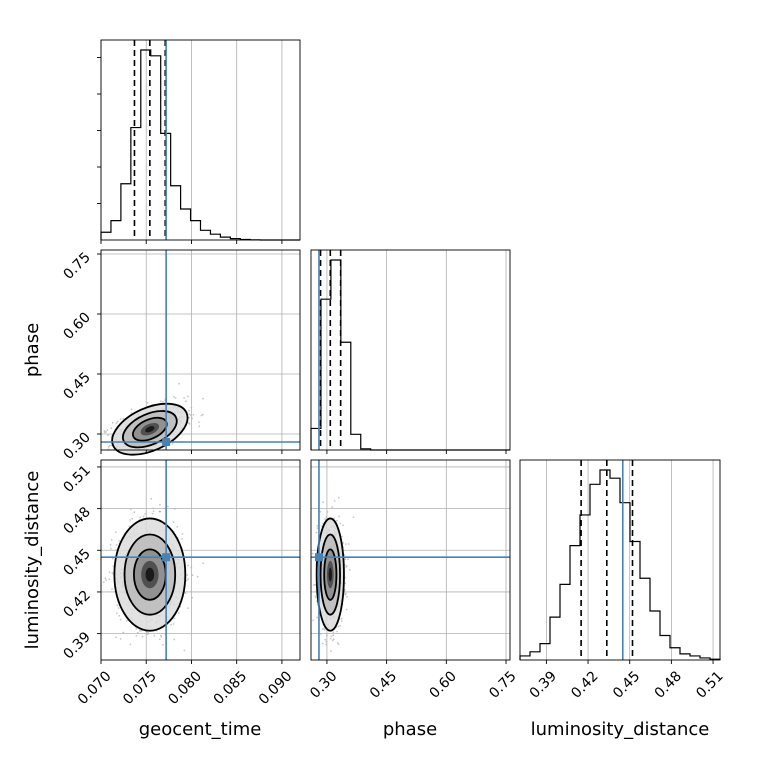 The height and width of the screenshot is (760, 760). Describe the element at coordinates (191, 140) in the screenshot. I see `hist-geocent_time-grid` at that location.